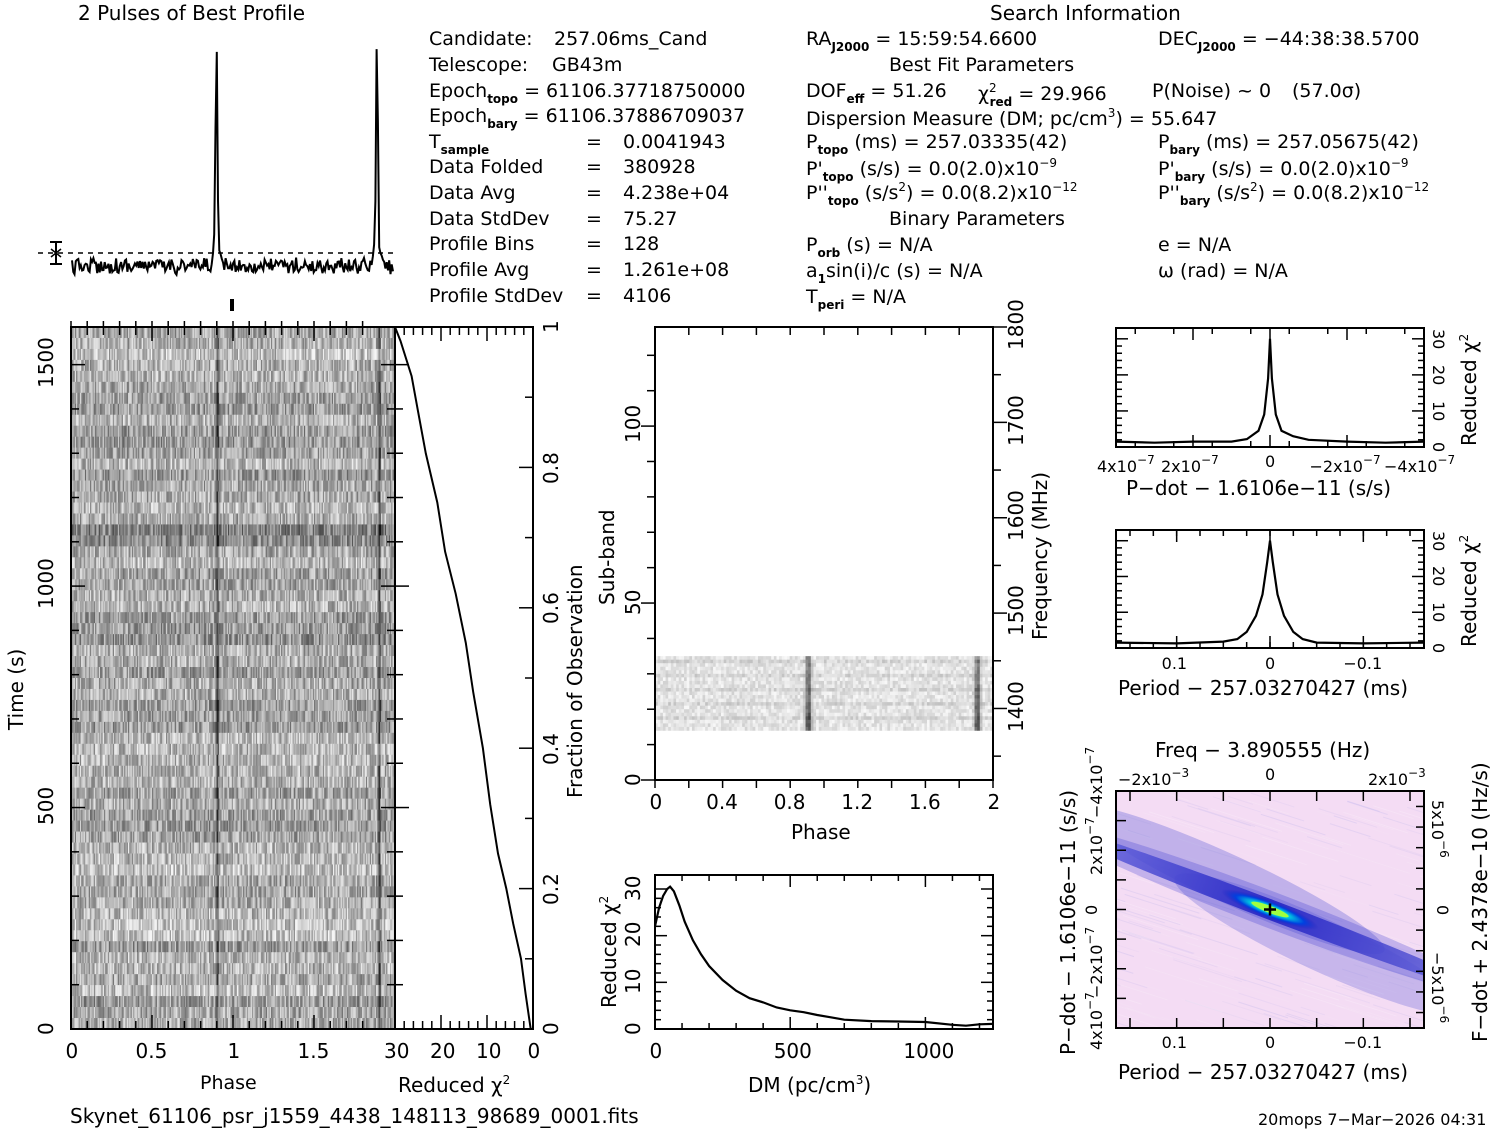 This screenshot has width=1512, height=1133. I want to click on profile-plot, so click(216, 180).